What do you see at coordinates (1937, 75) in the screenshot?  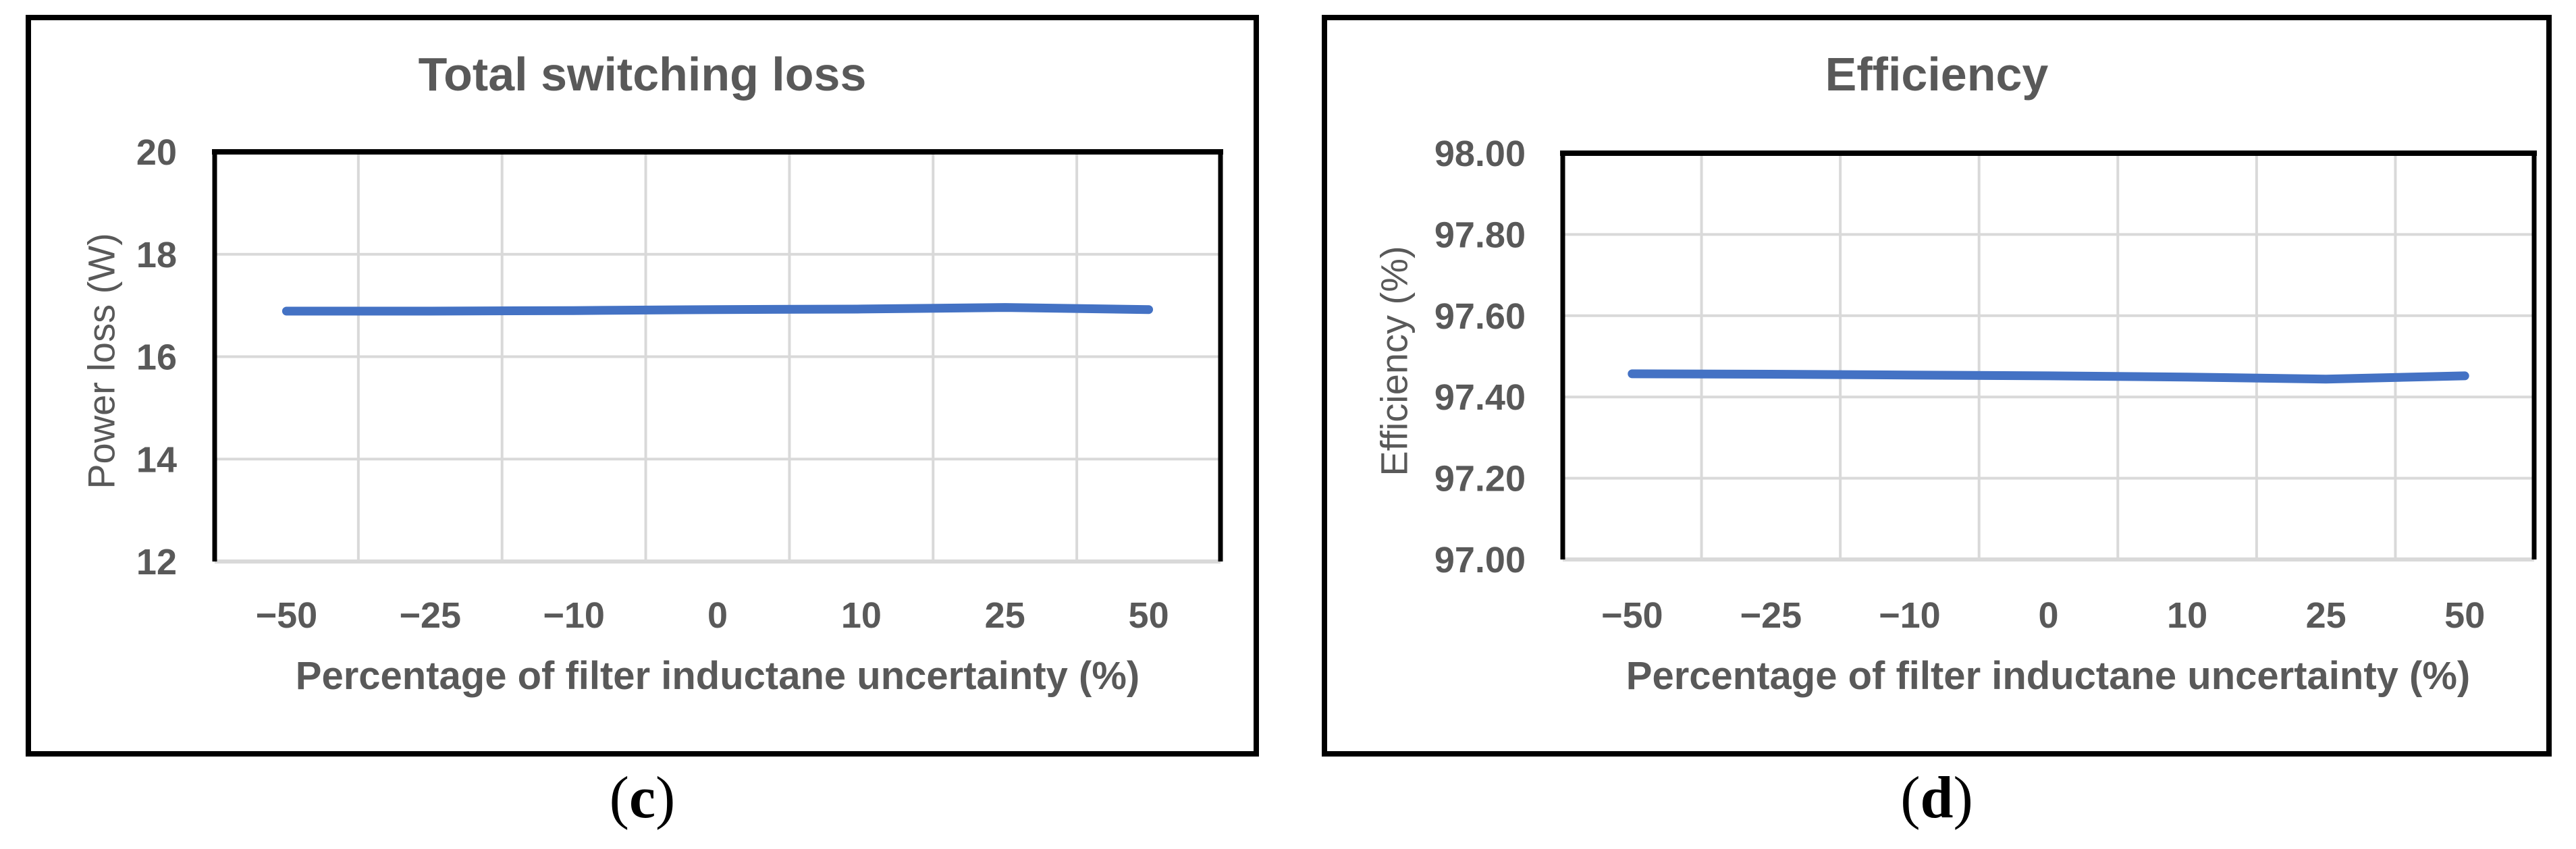 I see `chart-title: Efficiency` at bounding box center [1937, 75].